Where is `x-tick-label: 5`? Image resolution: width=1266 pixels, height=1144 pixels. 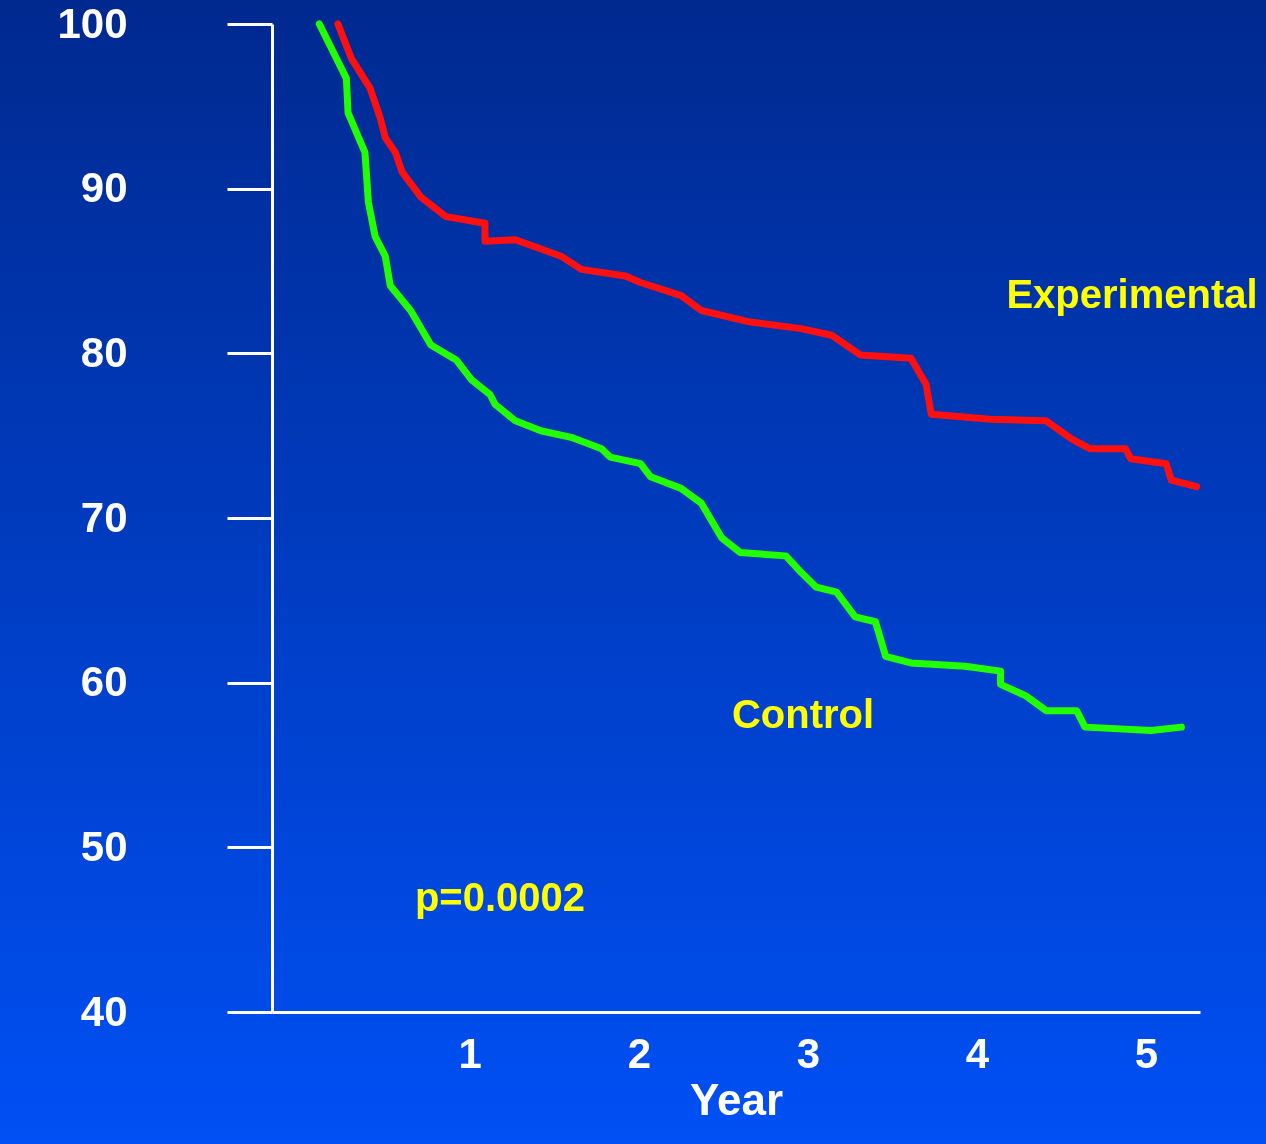
x-tick-label: 5 is located at coordinates (1146, 1053).